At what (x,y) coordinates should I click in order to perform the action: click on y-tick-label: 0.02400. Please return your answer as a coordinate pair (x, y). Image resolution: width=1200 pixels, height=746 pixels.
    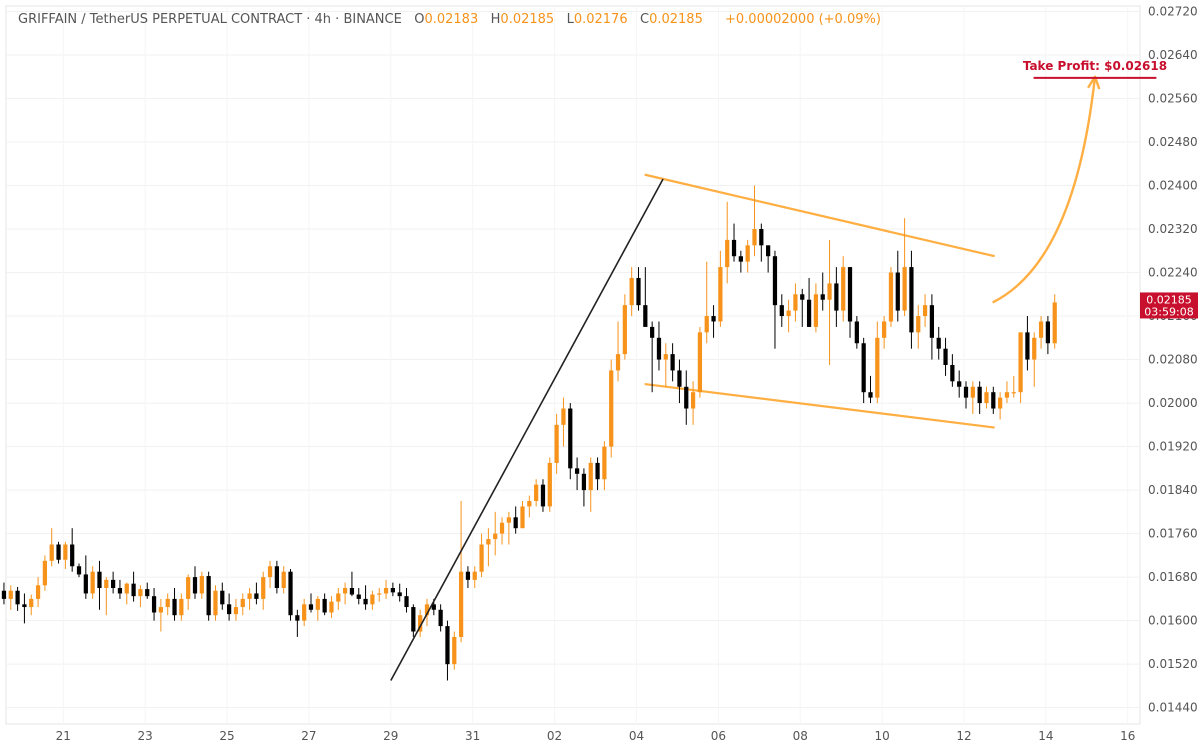
    Looking at the image, I should click on (1173, 186).